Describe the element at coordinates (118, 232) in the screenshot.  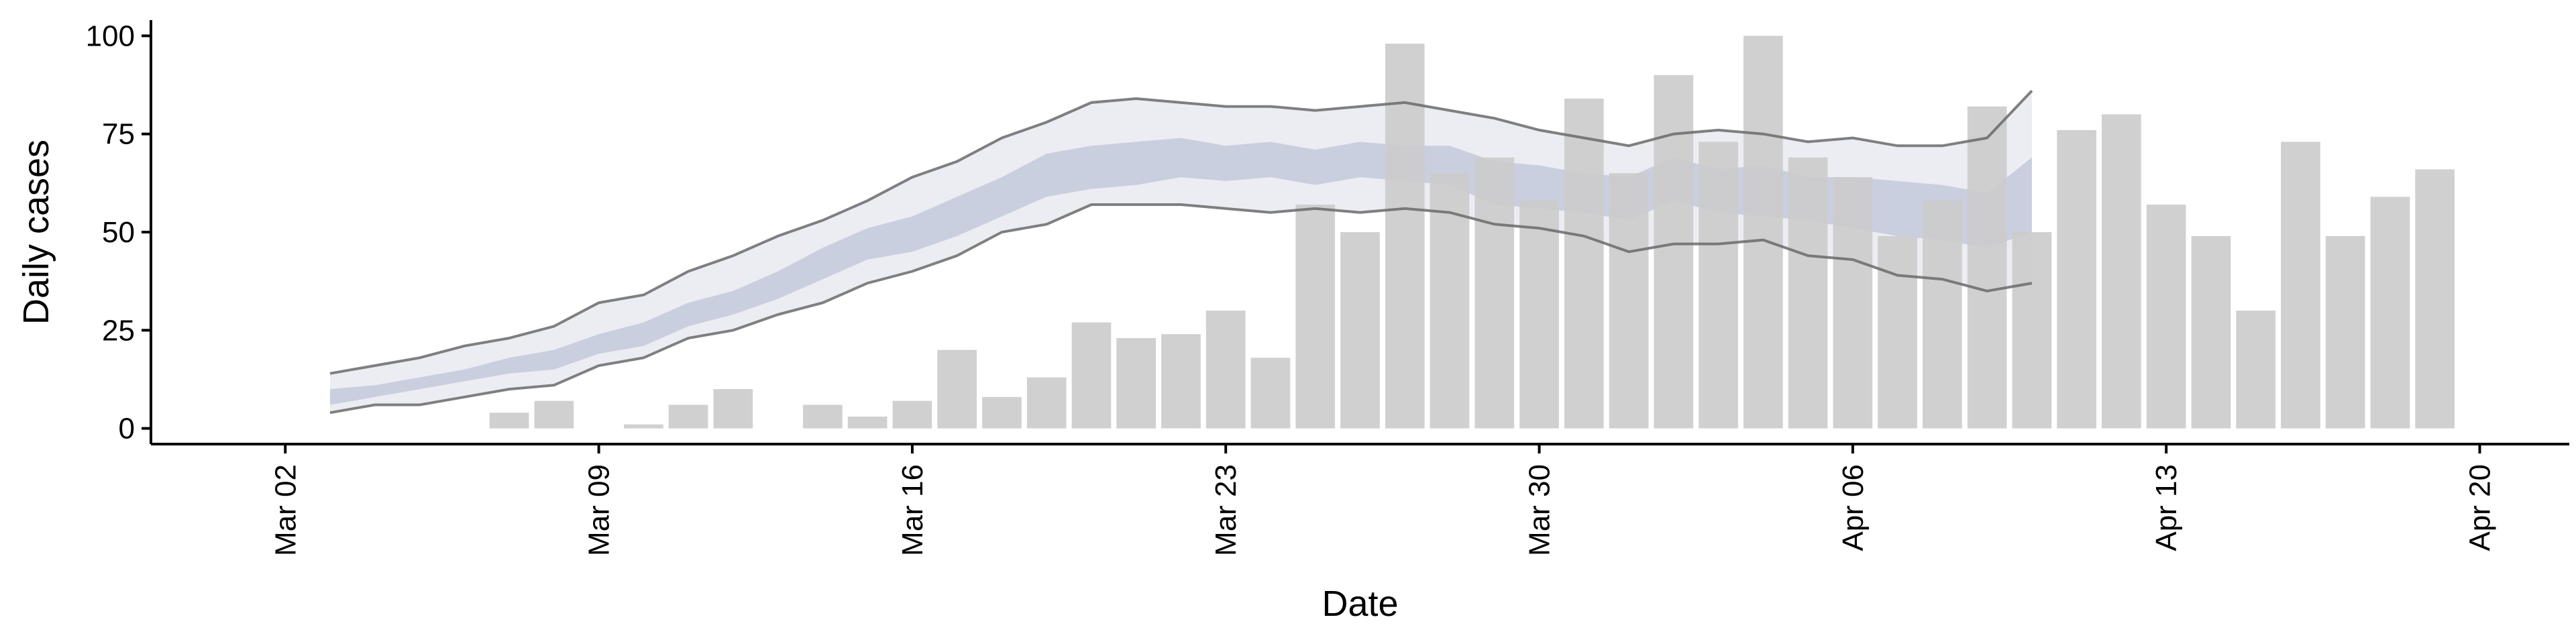
I see `y-tick-label: 50` at that location.